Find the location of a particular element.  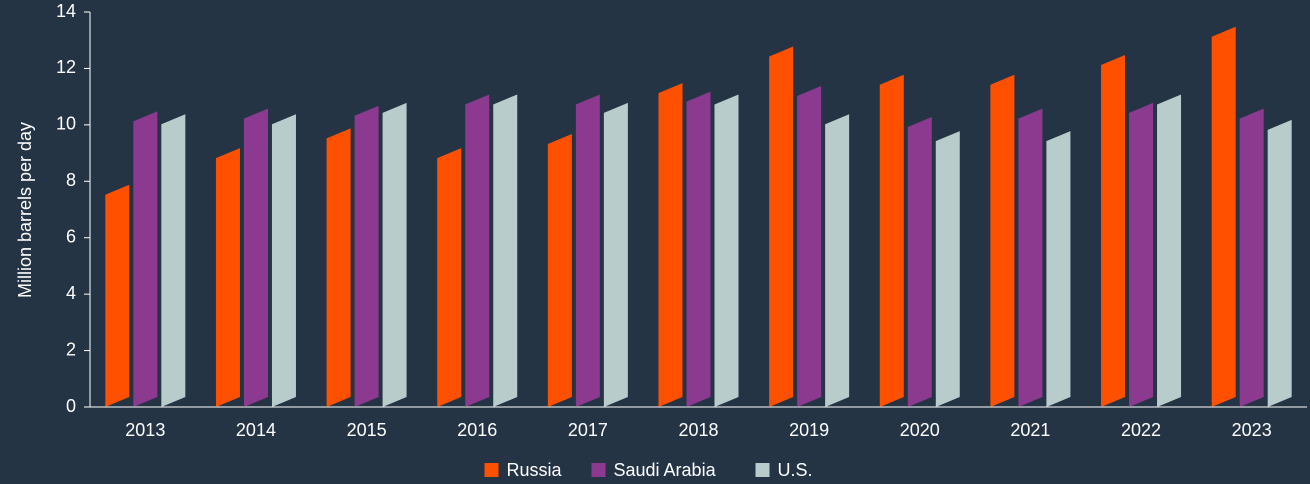

x-tick-label: 2018 is located at coordinates (698, 430).